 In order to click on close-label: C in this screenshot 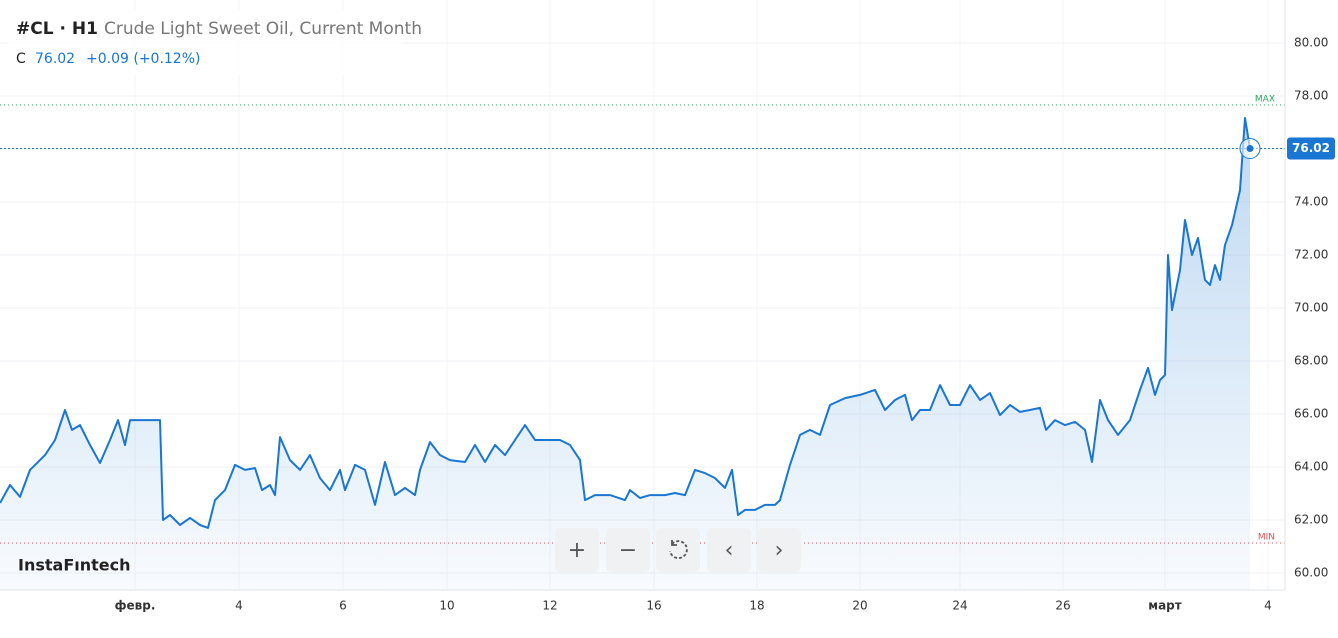, I will do `click(21, 59)`.